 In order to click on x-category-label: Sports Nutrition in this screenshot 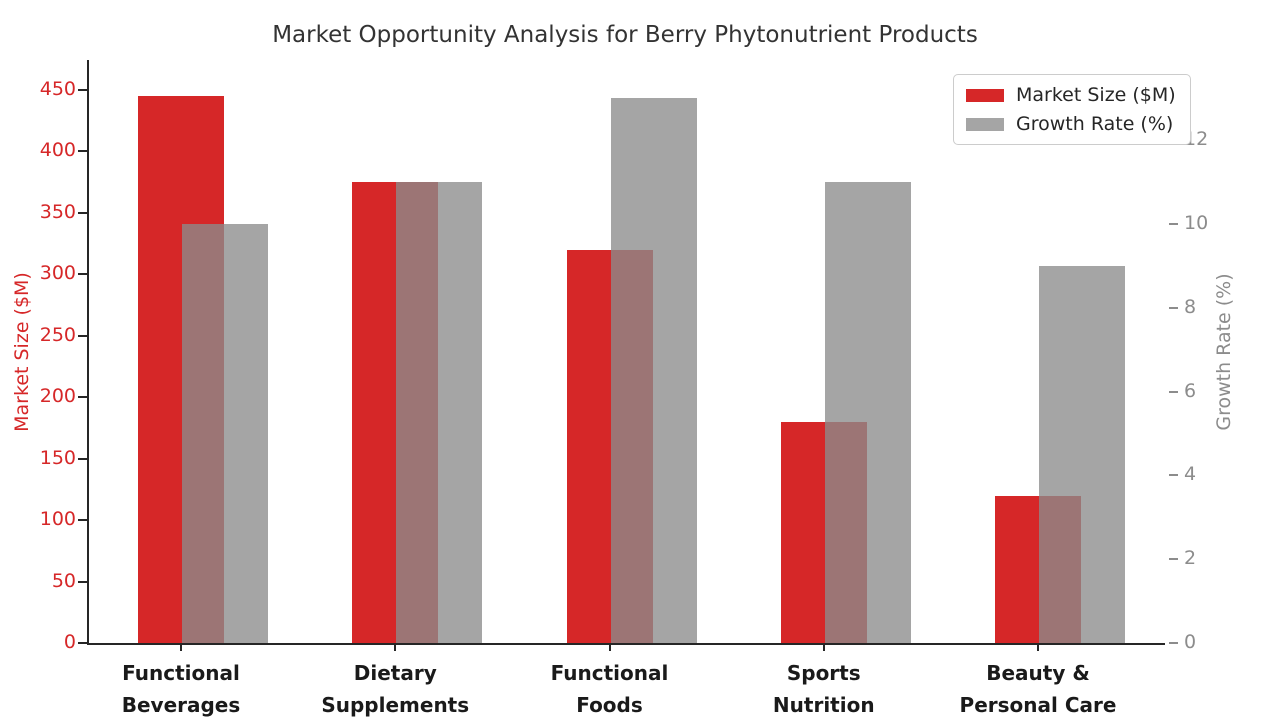, I will do `click(823, 689)`.